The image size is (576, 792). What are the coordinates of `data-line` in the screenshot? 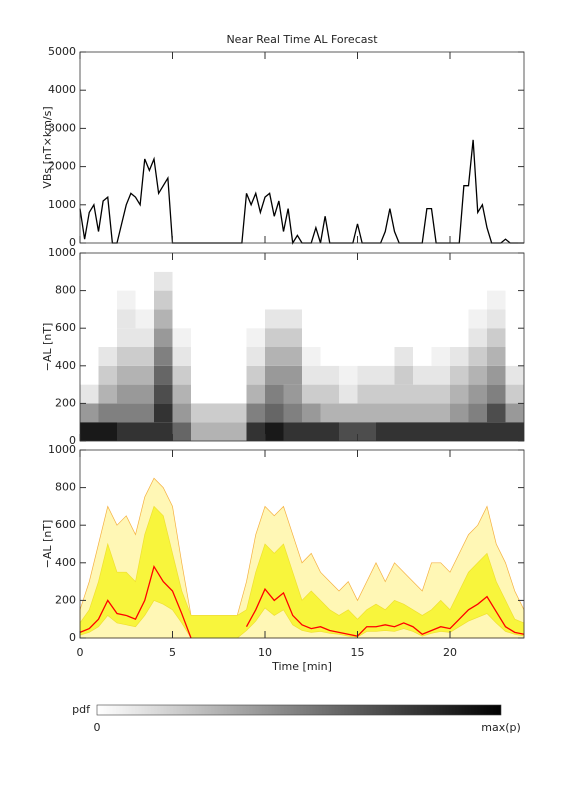 It's located at (302, 601).